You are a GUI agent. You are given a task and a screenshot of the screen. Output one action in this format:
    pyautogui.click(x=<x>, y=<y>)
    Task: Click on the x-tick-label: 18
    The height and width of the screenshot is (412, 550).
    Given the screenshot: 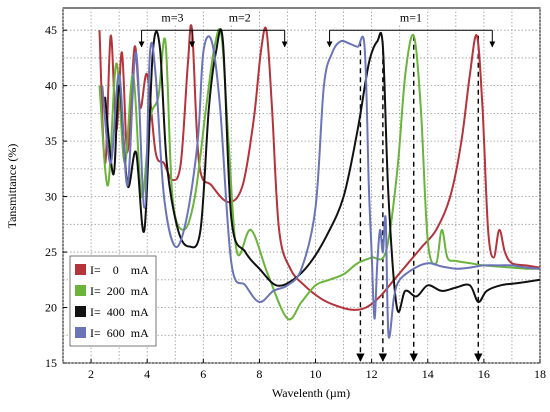 What is the action you would take?
    pyautogui.click(x=540, y=374)
    